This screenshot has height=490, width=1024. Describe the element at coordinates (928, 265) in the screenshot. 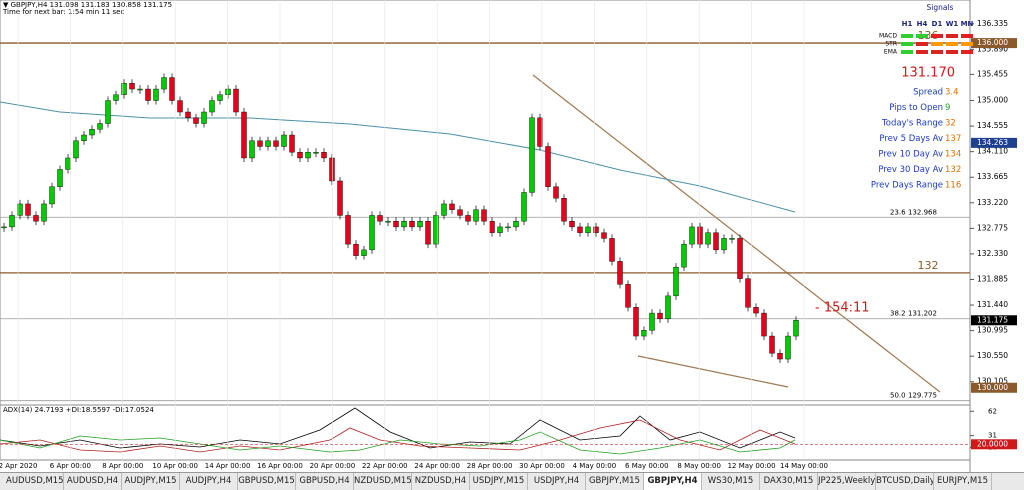

I see `level-label: 132` at that location.